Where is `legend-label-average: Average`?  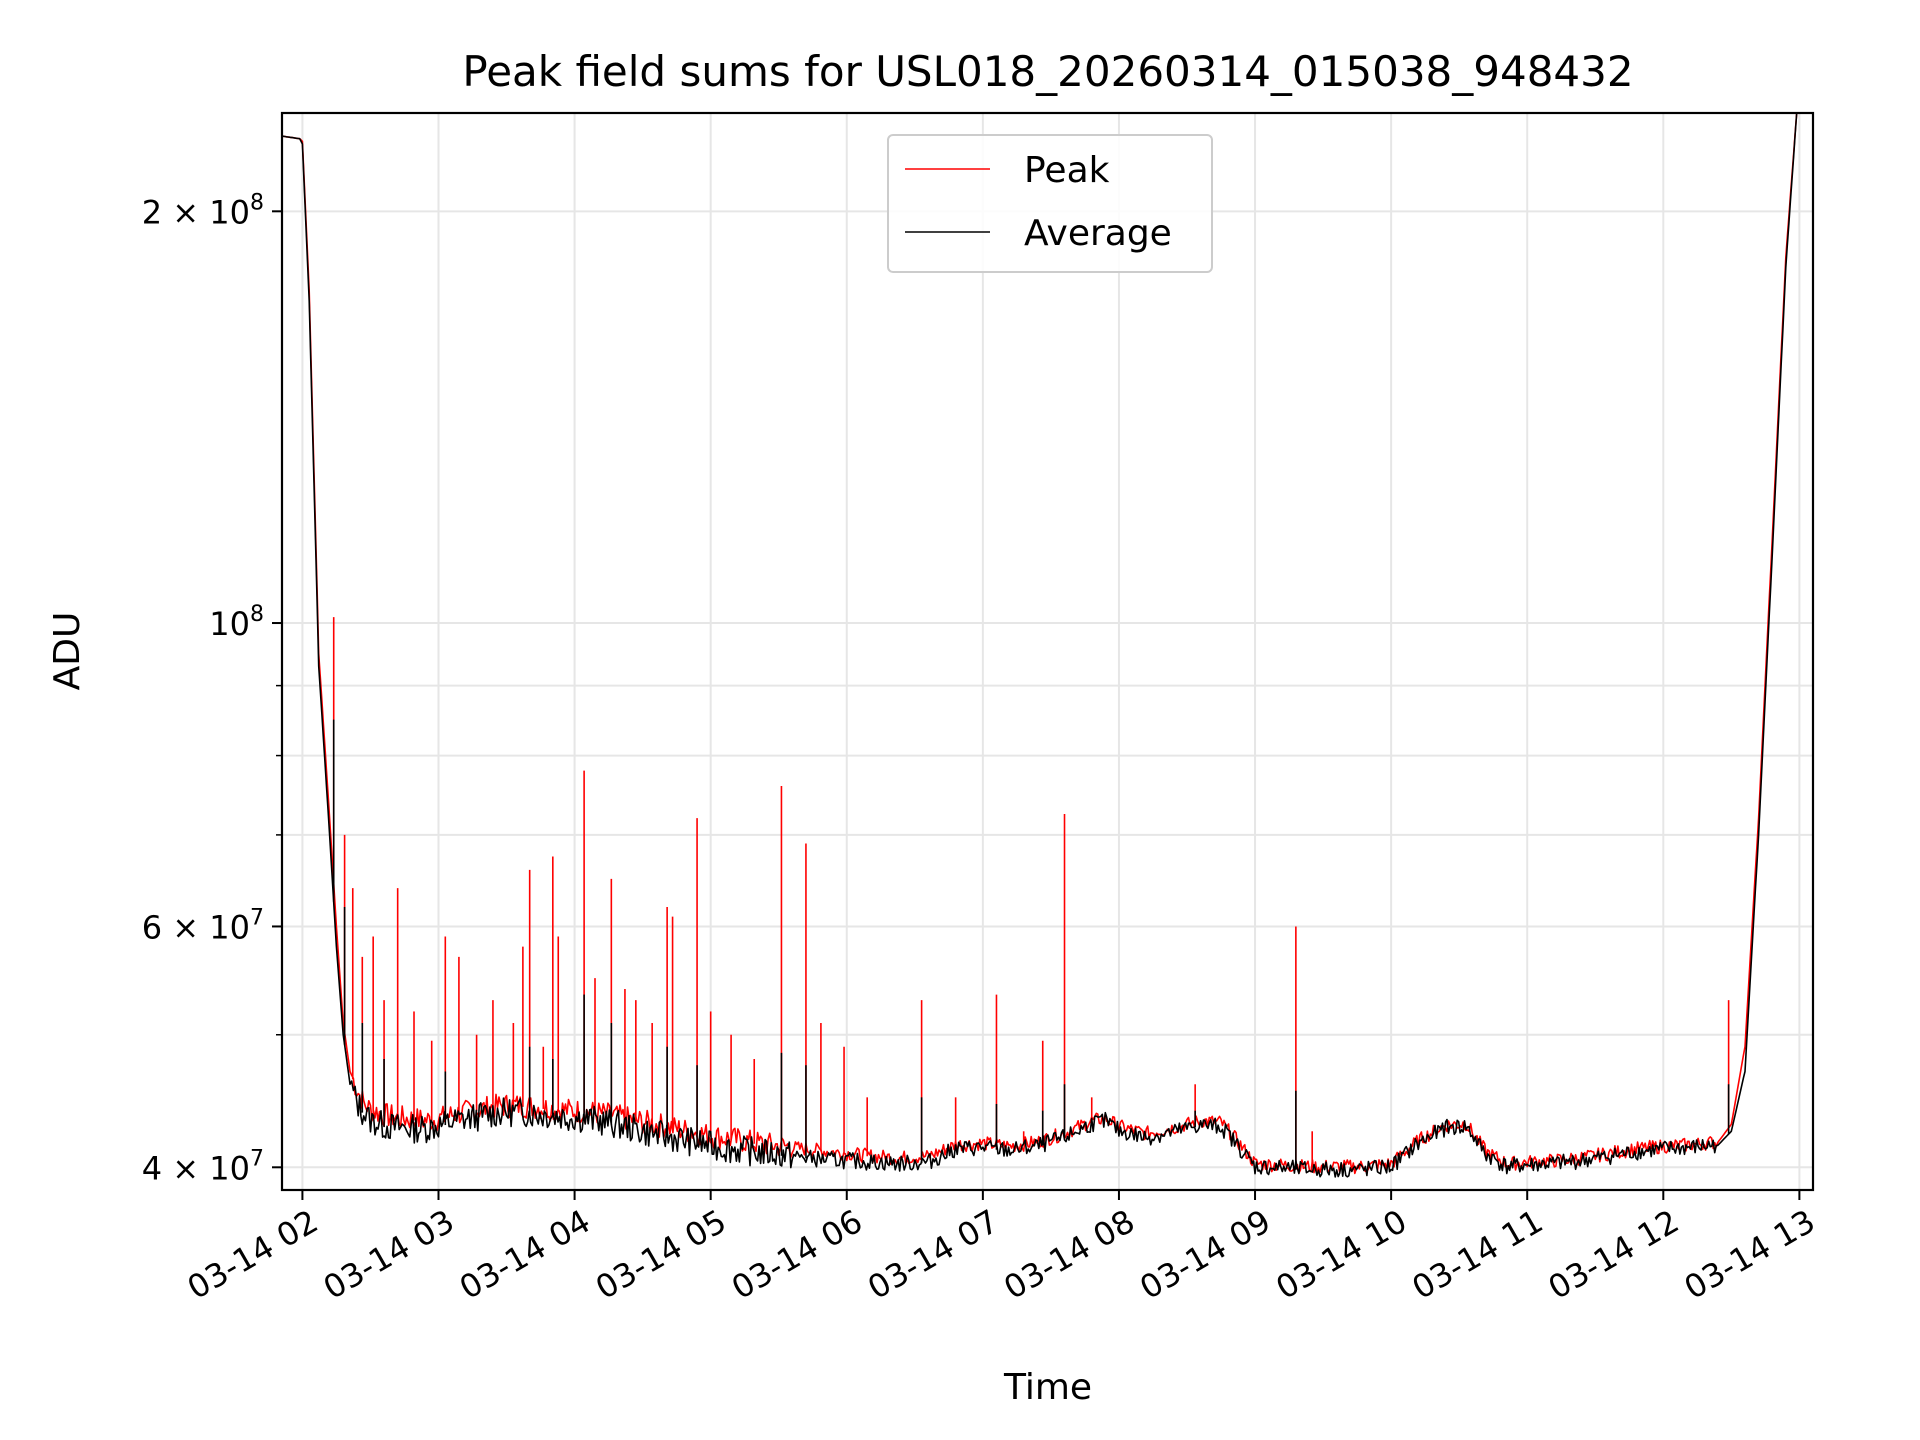 legend-label-average: Average is located at coordinates (1098, 233).